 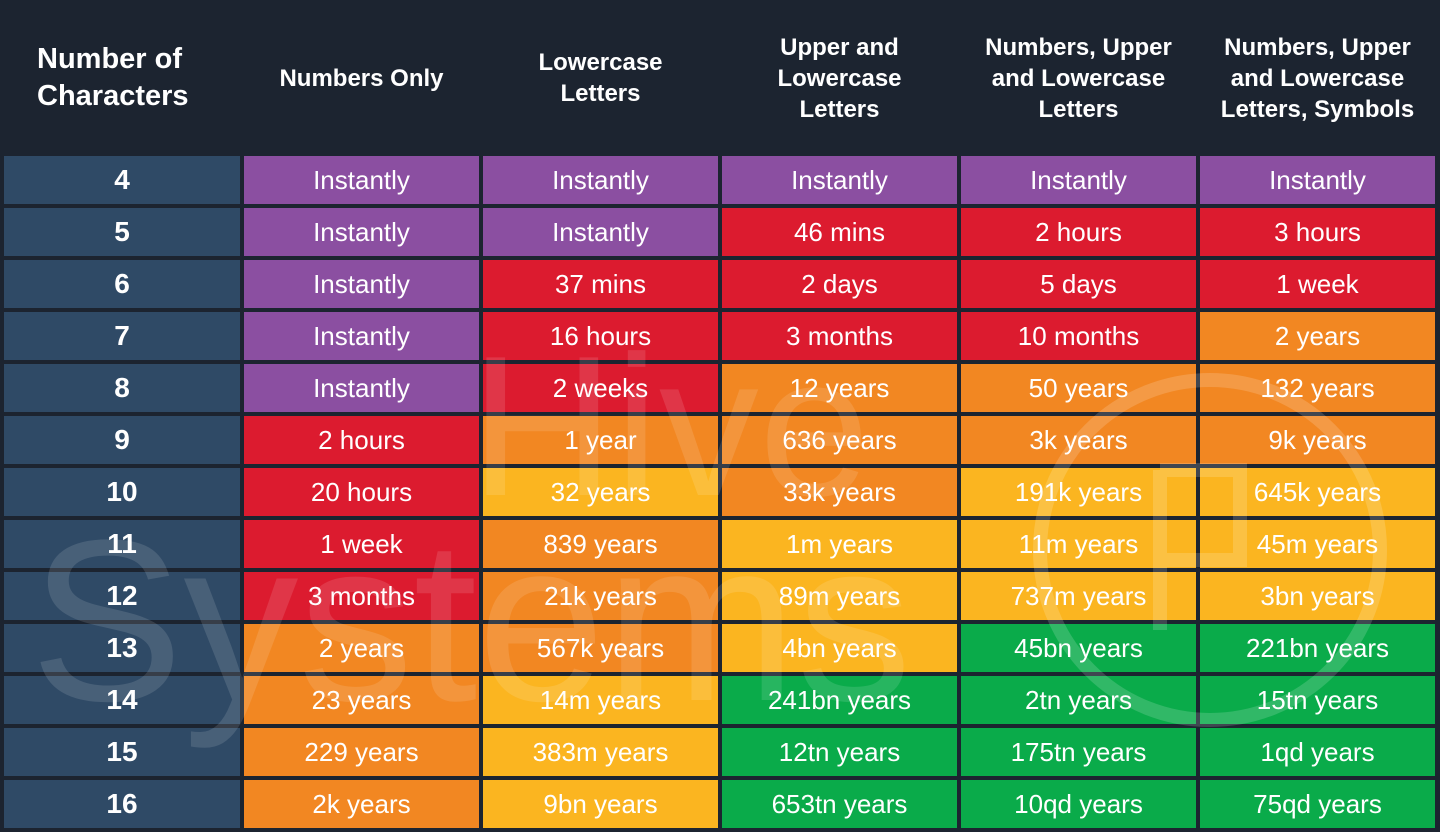 I want to click on crack-time-cell: 132 years, so click(x=1317, y=388).